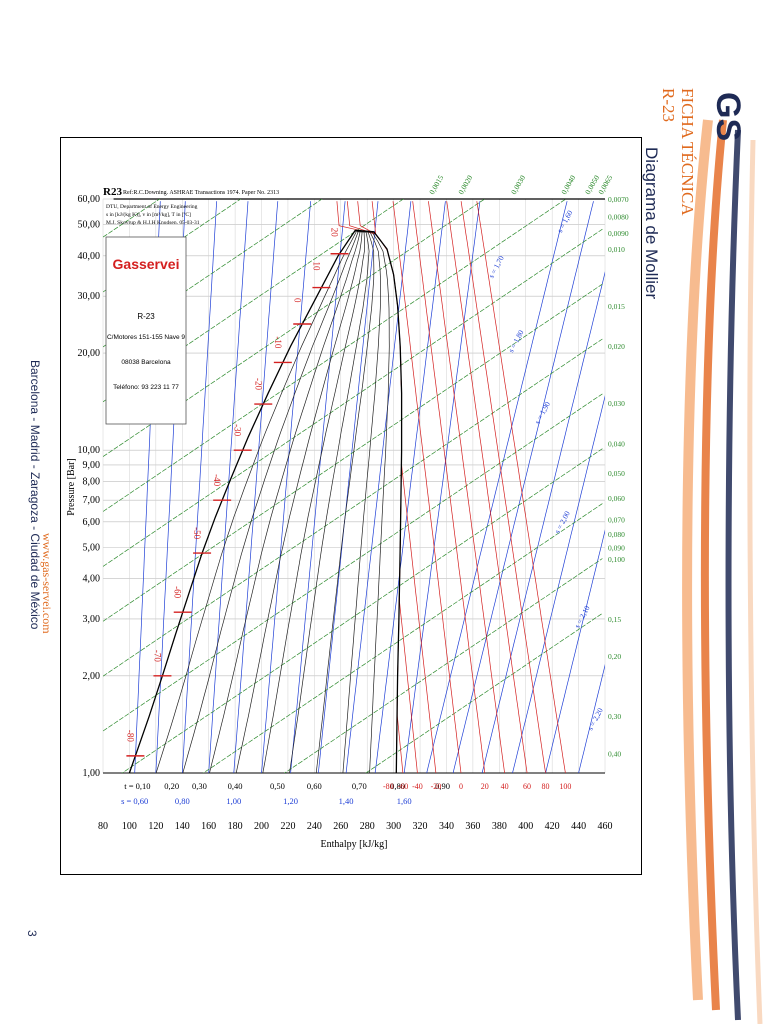 This screenshot has height=1024, width=768. I want to click on sat-temp-label: -80, so click(130, 736).